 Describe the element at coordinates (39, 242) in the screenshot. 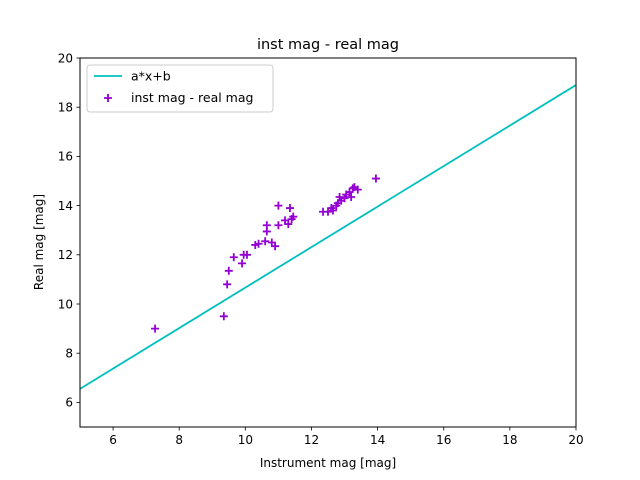

I see `y-axis-label: Real mag [mag]` at that location.